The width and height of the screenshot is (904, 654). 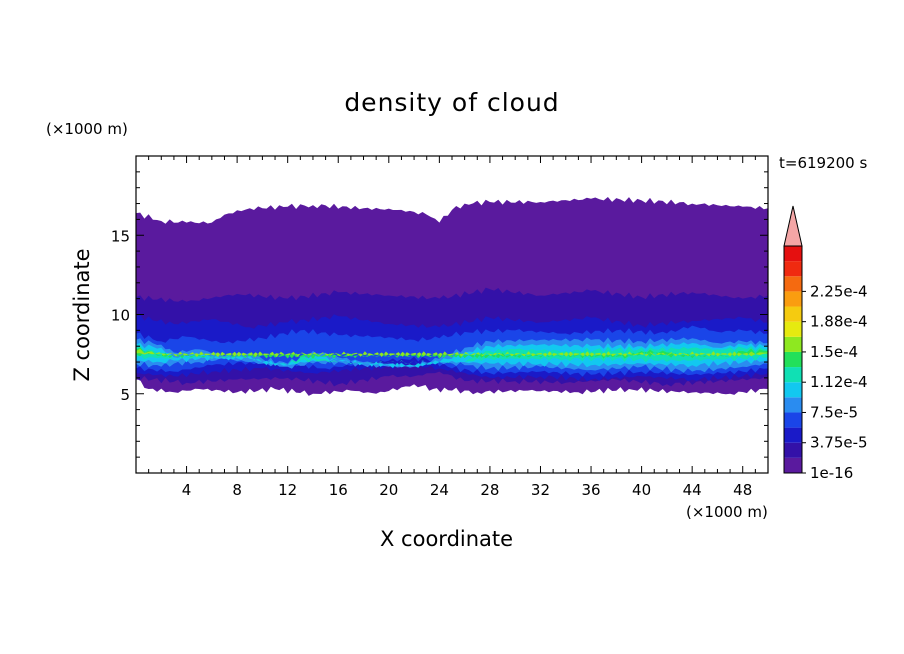 What do you see at coordinates (452, 102) in the screenshot?
I see `chart-title: density of cloud` at bounding box center [452, 102].